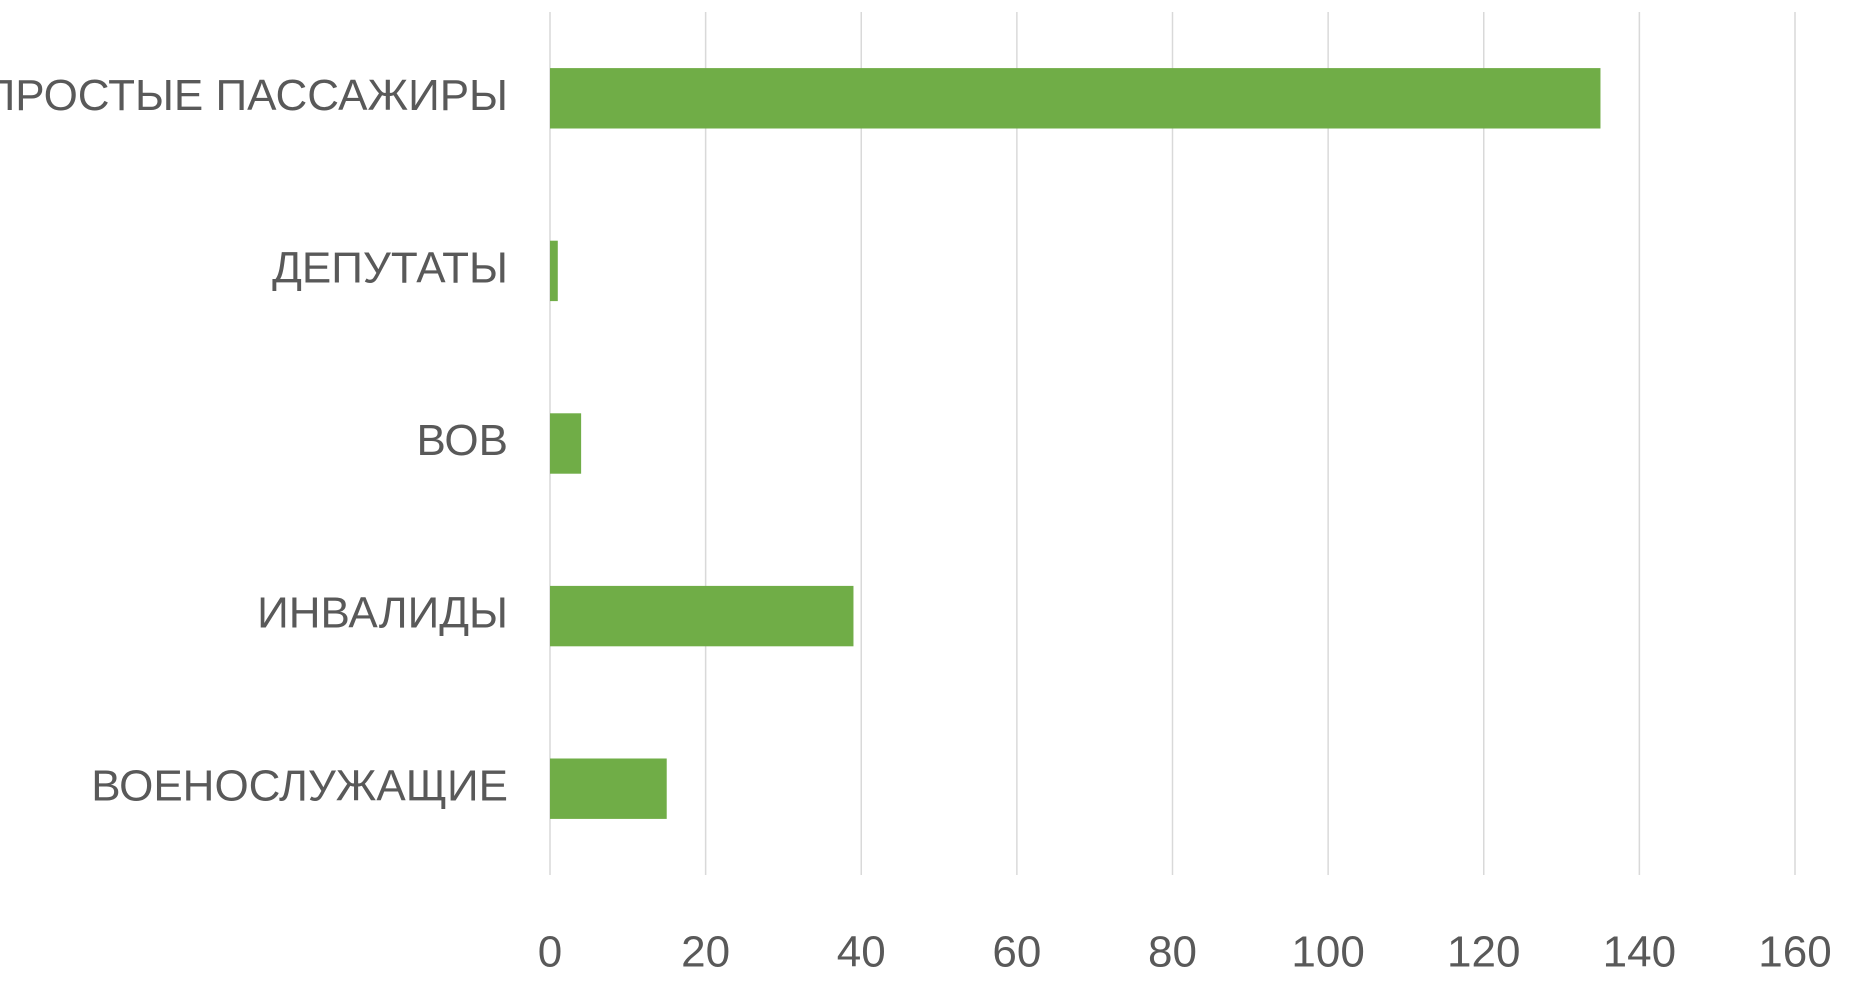 Image resolution: width=1850 pixels, height=982 pixels. Describe the element at coordinates (1172, 952) in the screenshot. I see `x-tick-label: 80` at that location.